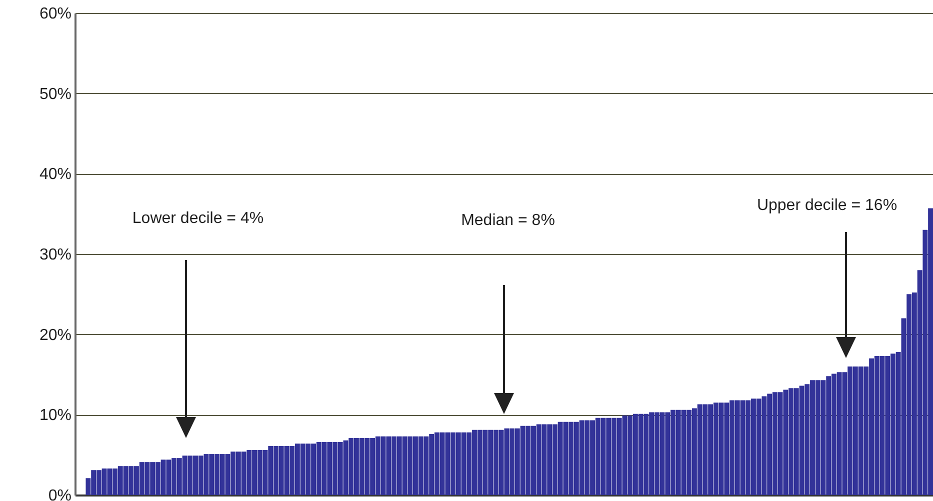 Image resolution: width=933 pixels, height=501 pixels. What do you see at coordinates (55, 415) in the screenshot?
I see `y-tick-label: 10%` at bounding box center [55, 415].